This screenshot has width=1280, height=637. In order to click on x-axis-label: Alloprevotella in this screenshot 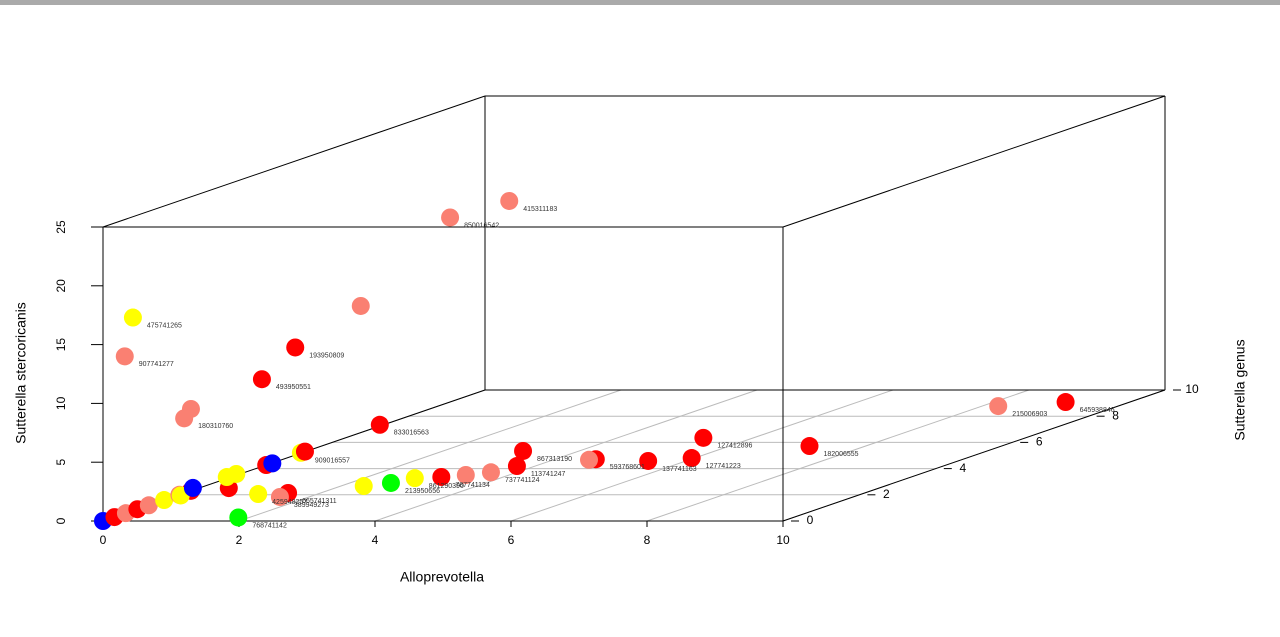, I will do `click(442, 577)`.